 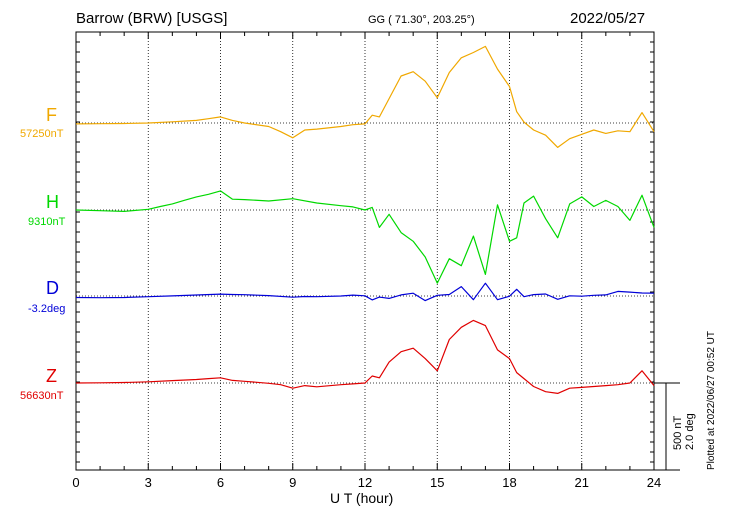 What do you see at coordinates (678, 432) in the screenshot?
I see `scale-bar-nt-label: 500 nT` at bounding box center [678, 432].